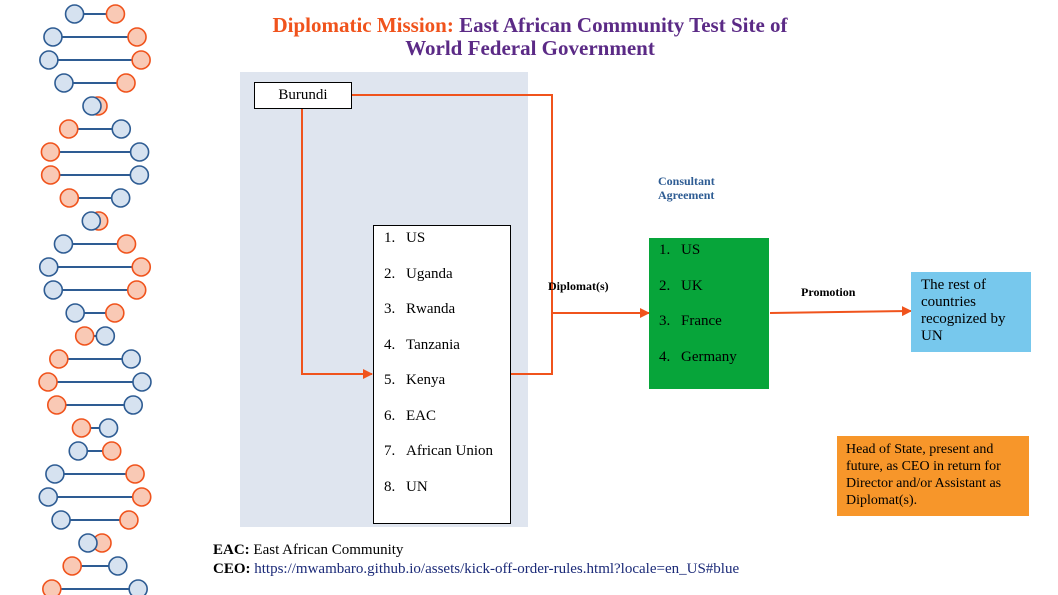  I want to click on list-item: 2. Uganda, so click(418, 274).